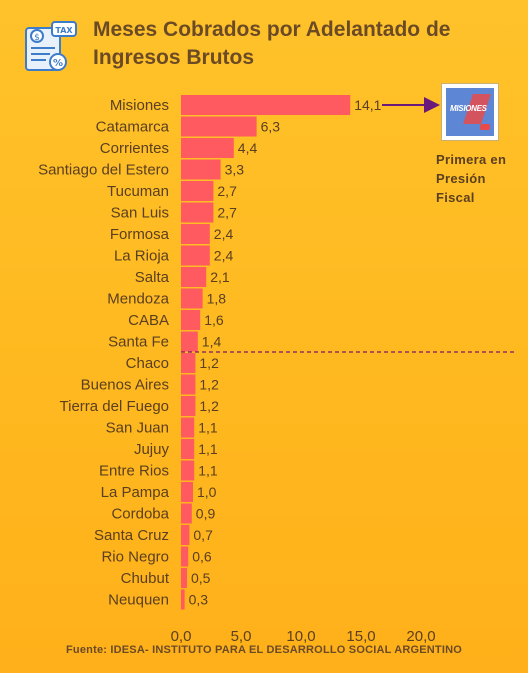  I want to click on category-label: Cordoba, so click(140, 514).